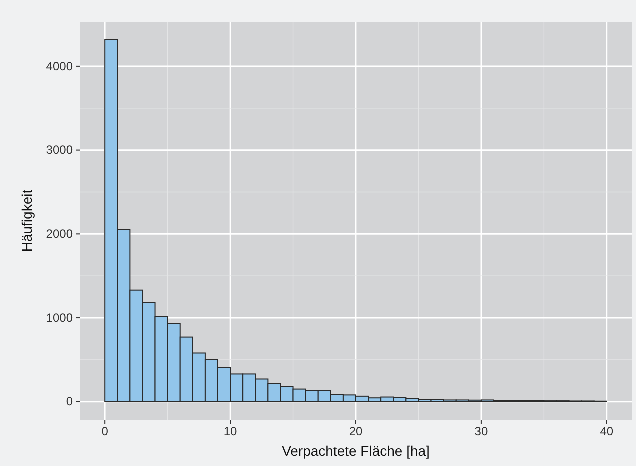 The width and height of the screenshot is (636, 466). Describe the element at coordinates (231, 431) in the screenshot. I see `x-tick-label: 10` at that location.